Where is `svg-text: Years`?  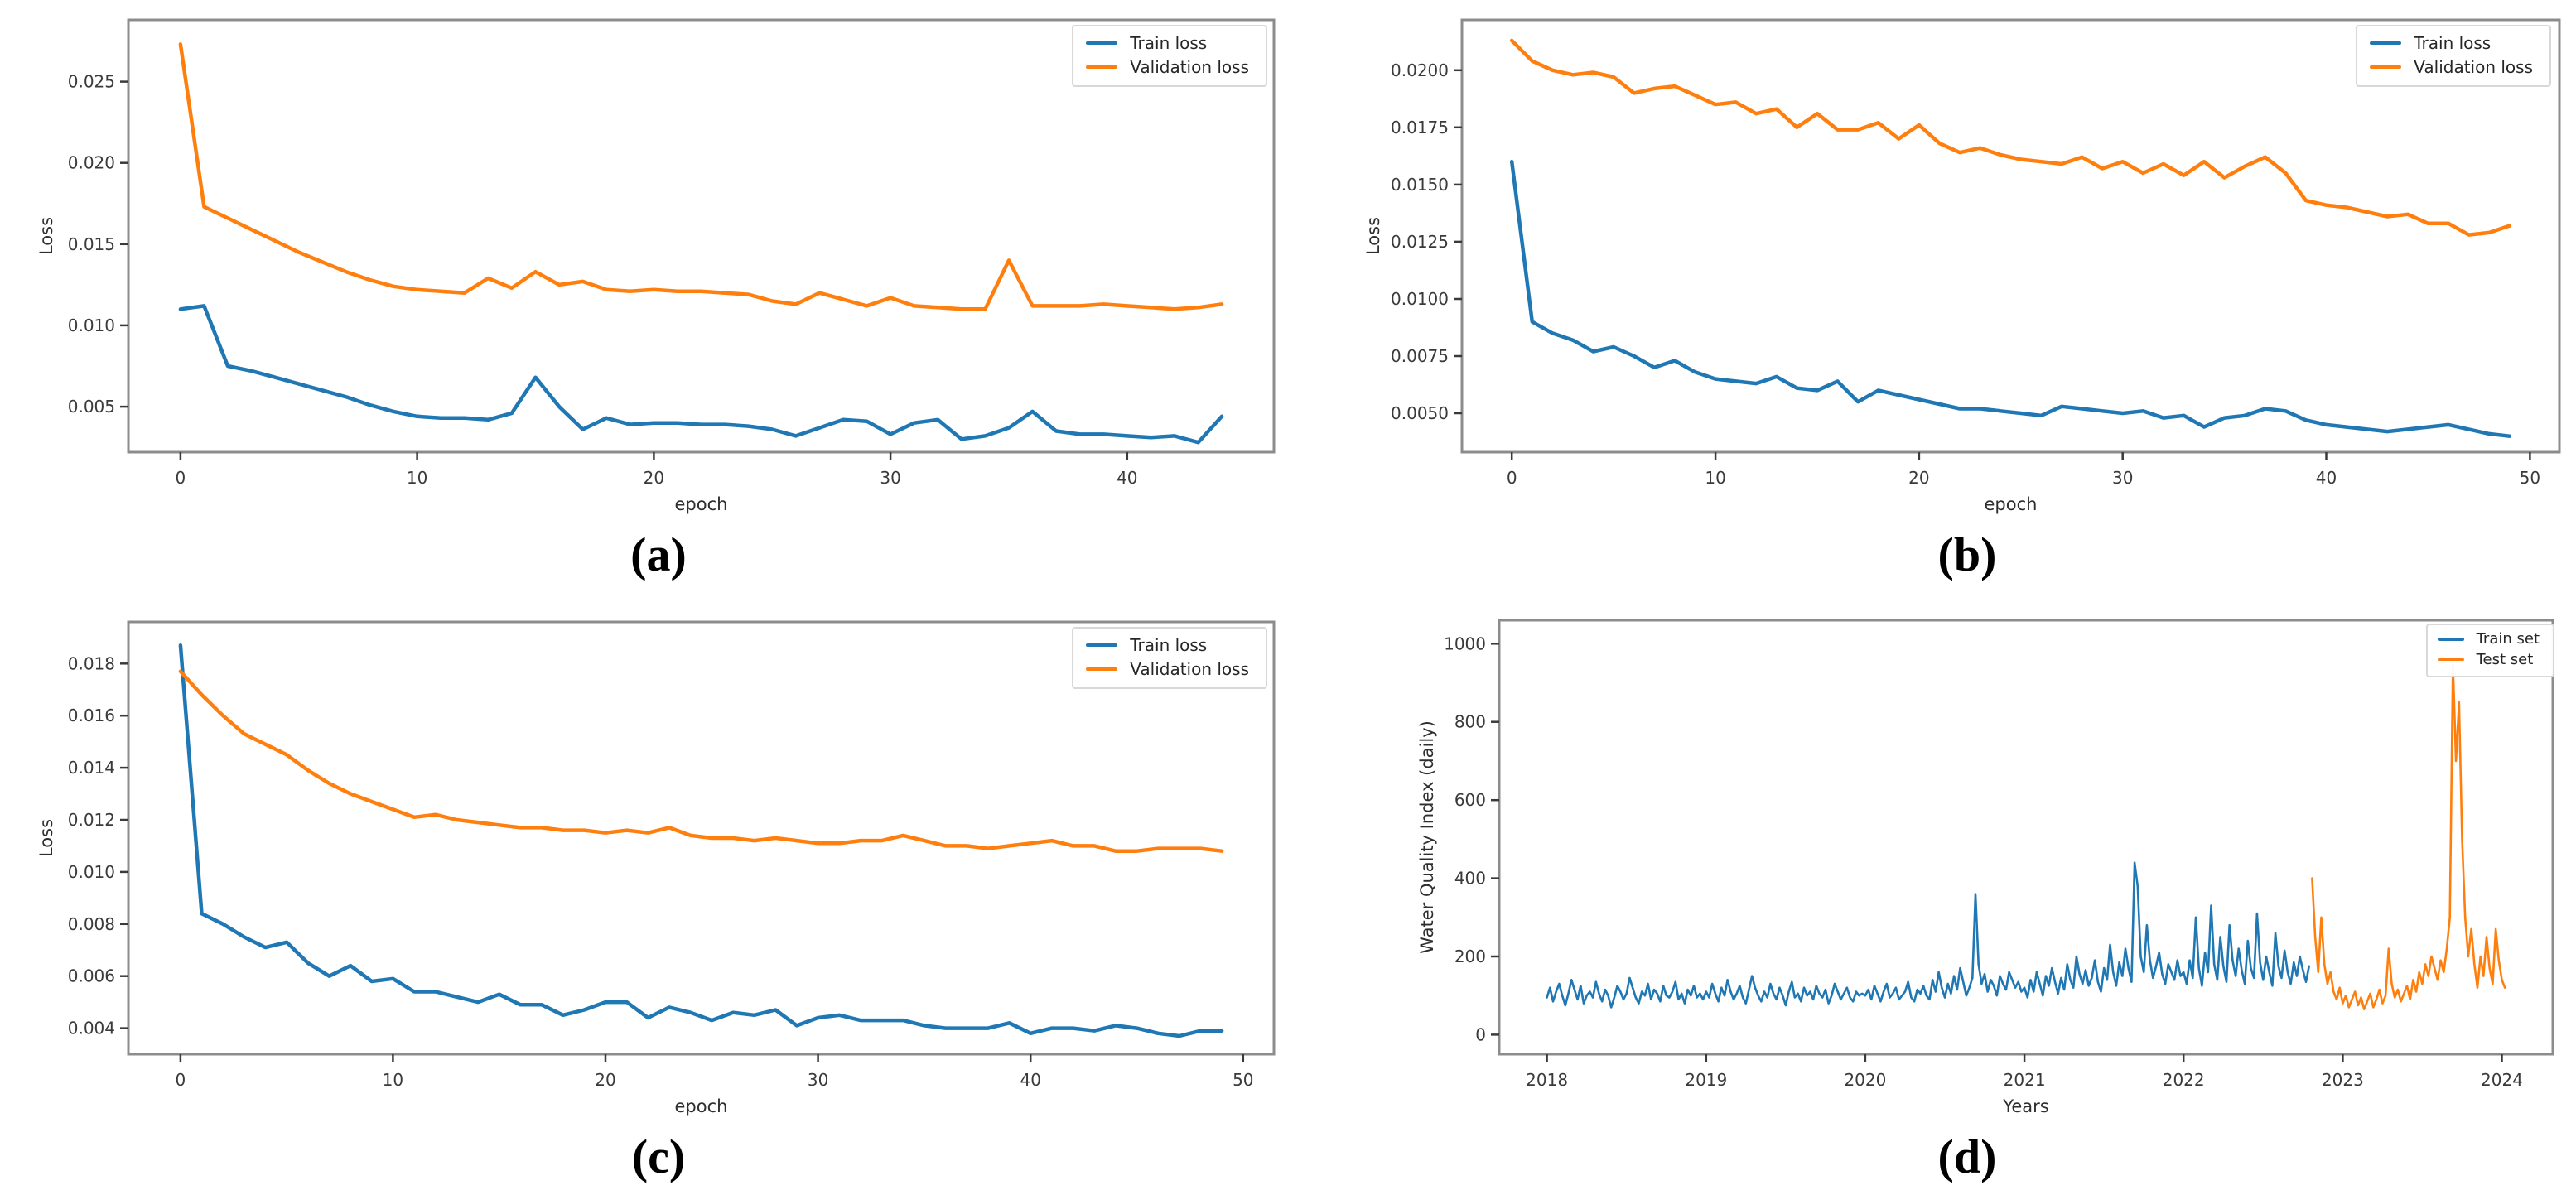 svg-text: Years is located at coordinates (2025, 1106).